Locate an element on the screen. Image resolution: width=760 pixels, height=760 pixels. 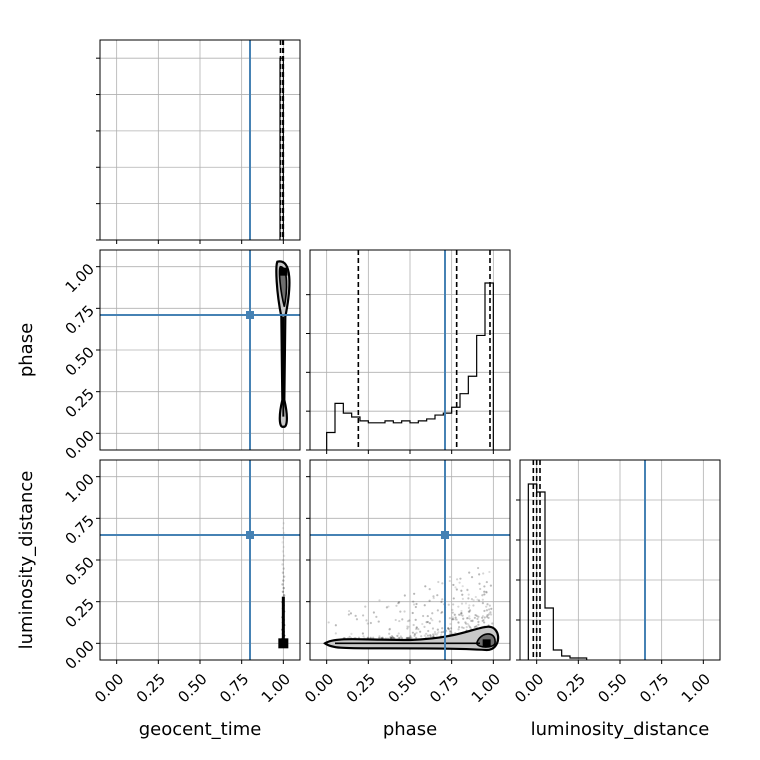
y-tick-label: 0.50 is located at coordinates (80, 571).